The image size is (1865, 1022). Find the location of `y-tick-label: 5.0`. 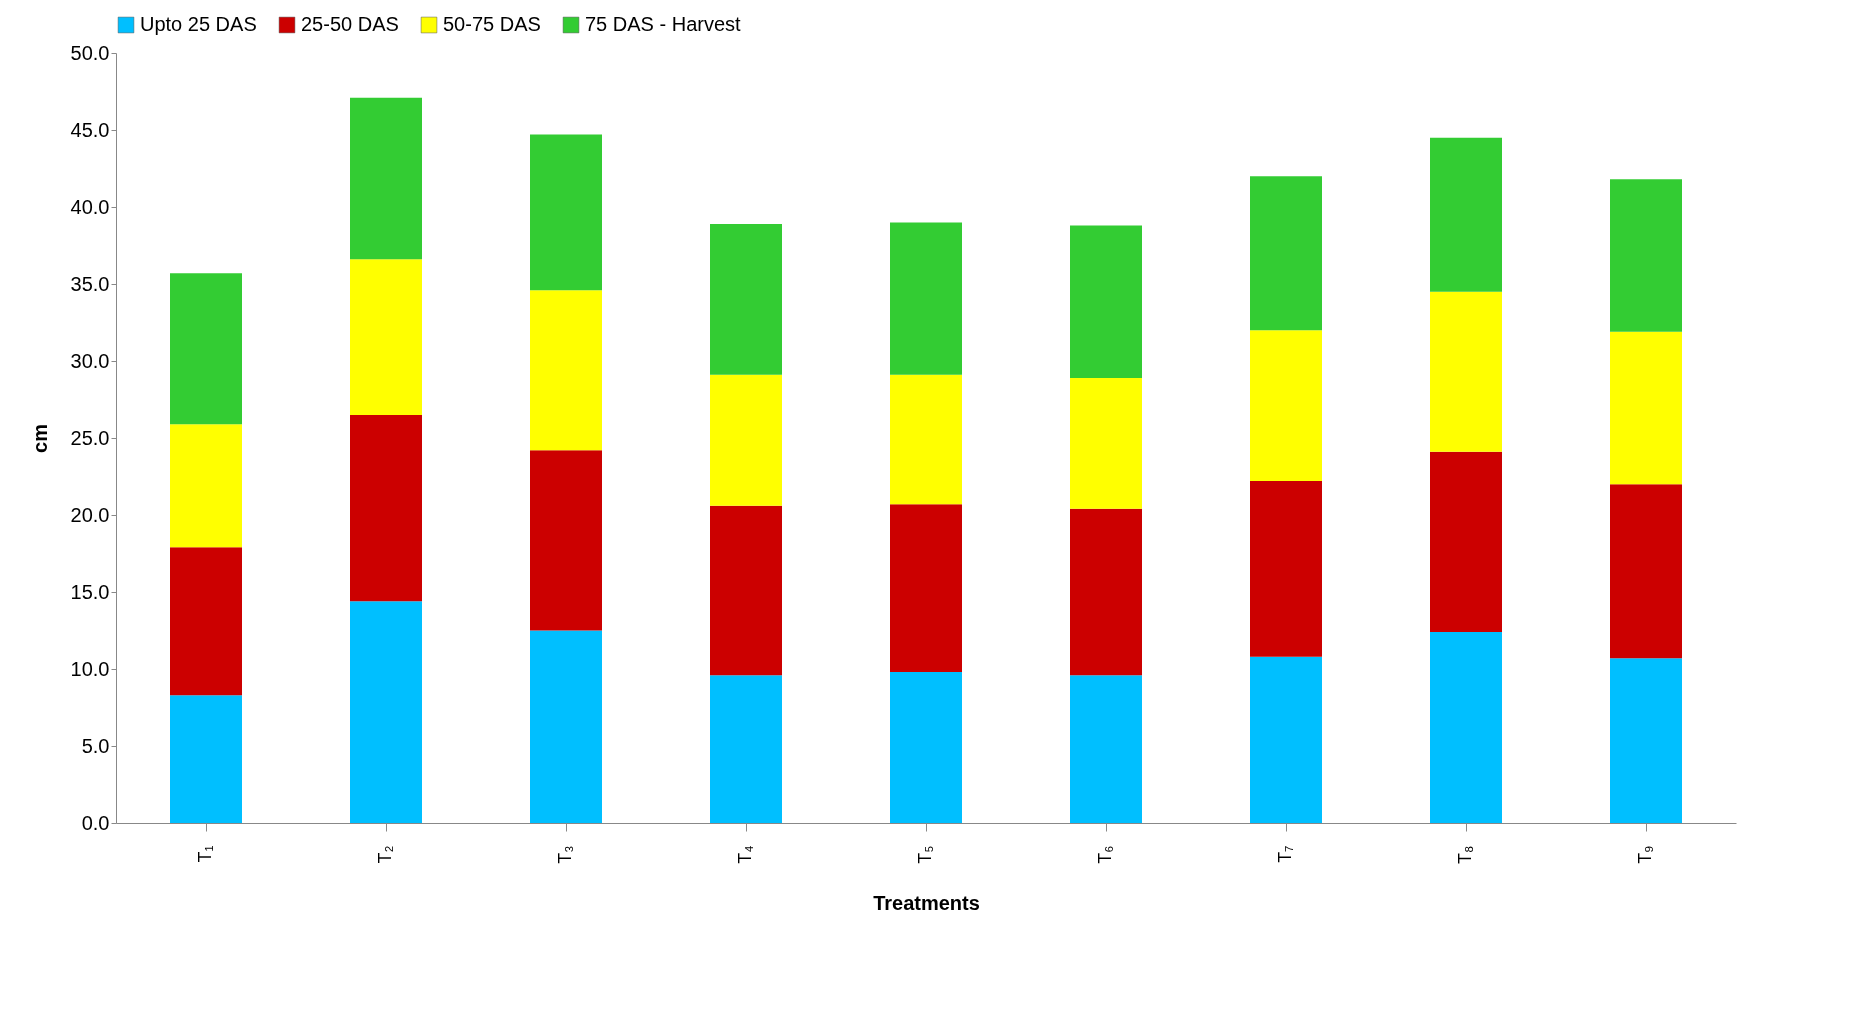

y-tick-label: 5.0 is located at coordinates (95, 745).